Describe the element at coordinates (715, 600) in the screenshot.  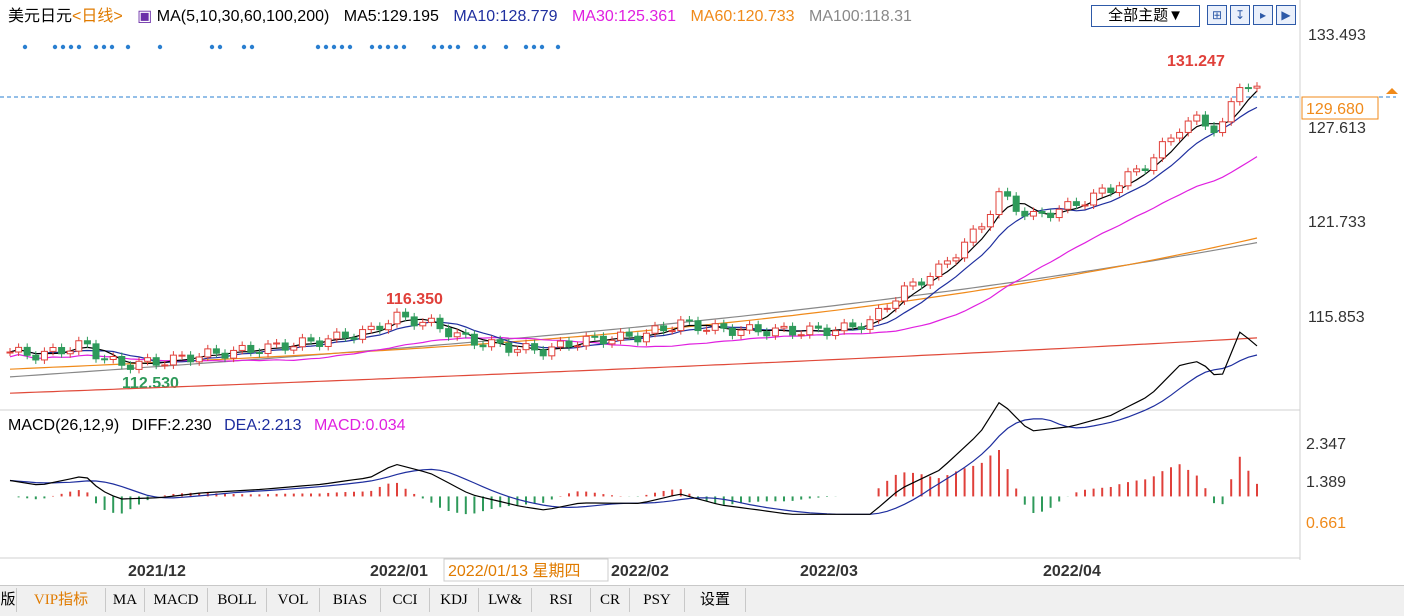
I see `tab-settings: 设置` at that location.